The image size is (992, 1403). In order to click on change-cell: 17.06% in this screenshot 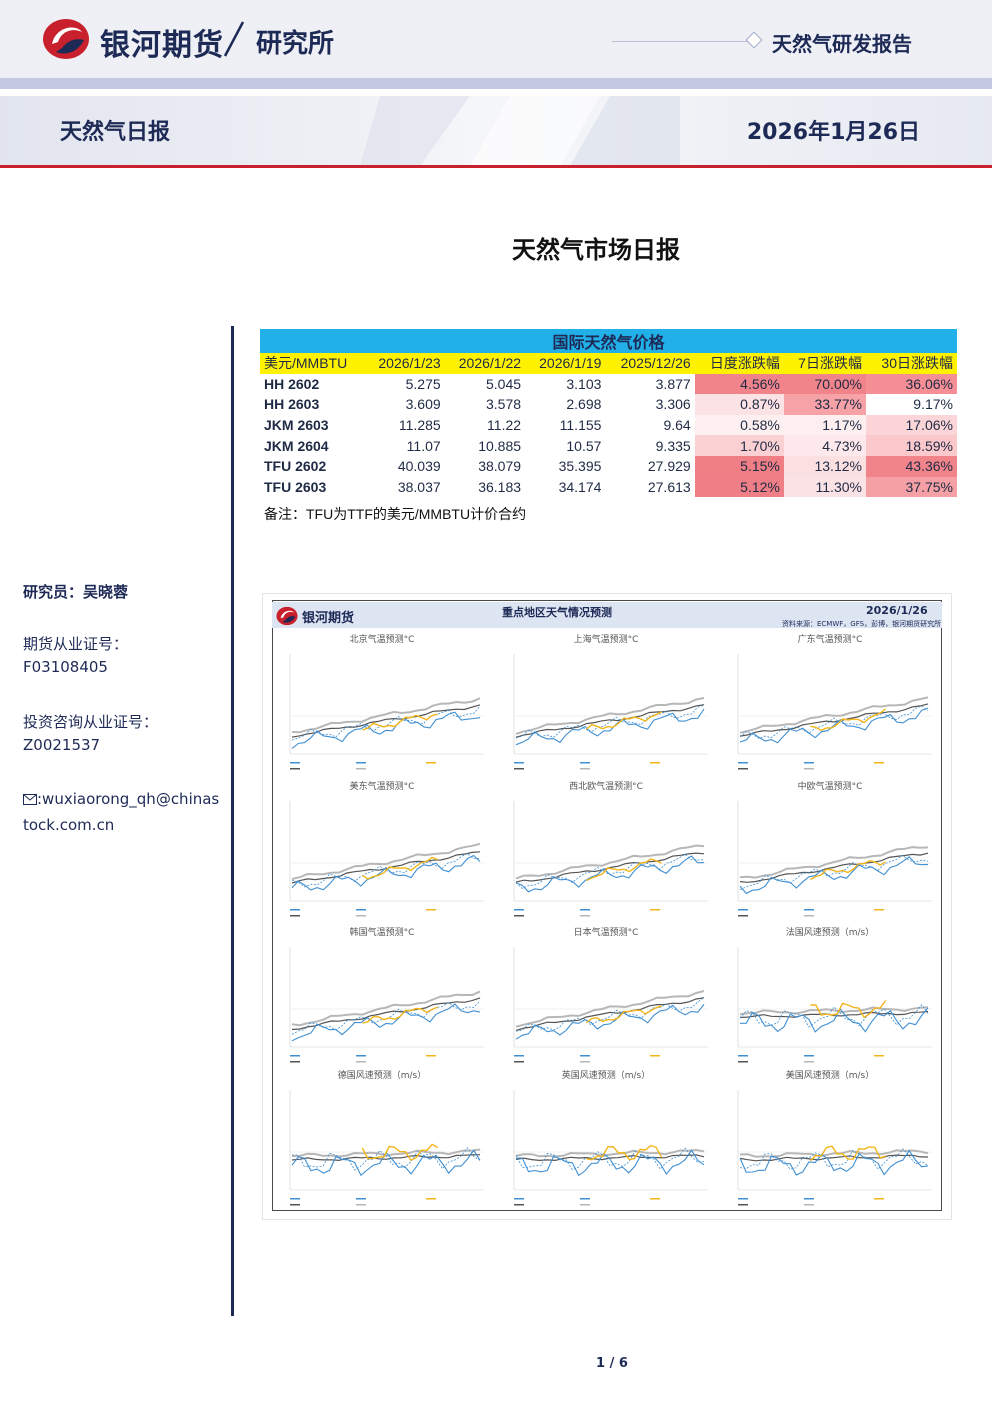, I will do `click(911, 425)`.